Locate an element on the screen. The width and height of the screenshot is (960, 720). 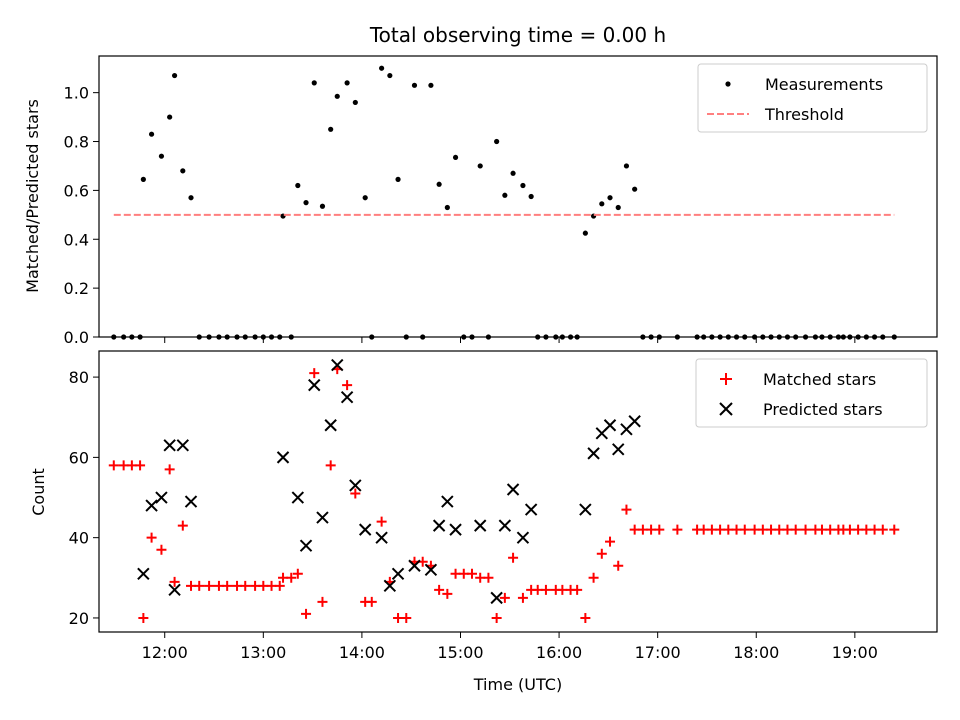
legend-matched-label: Matched stars is located at coordinates (819, 379).